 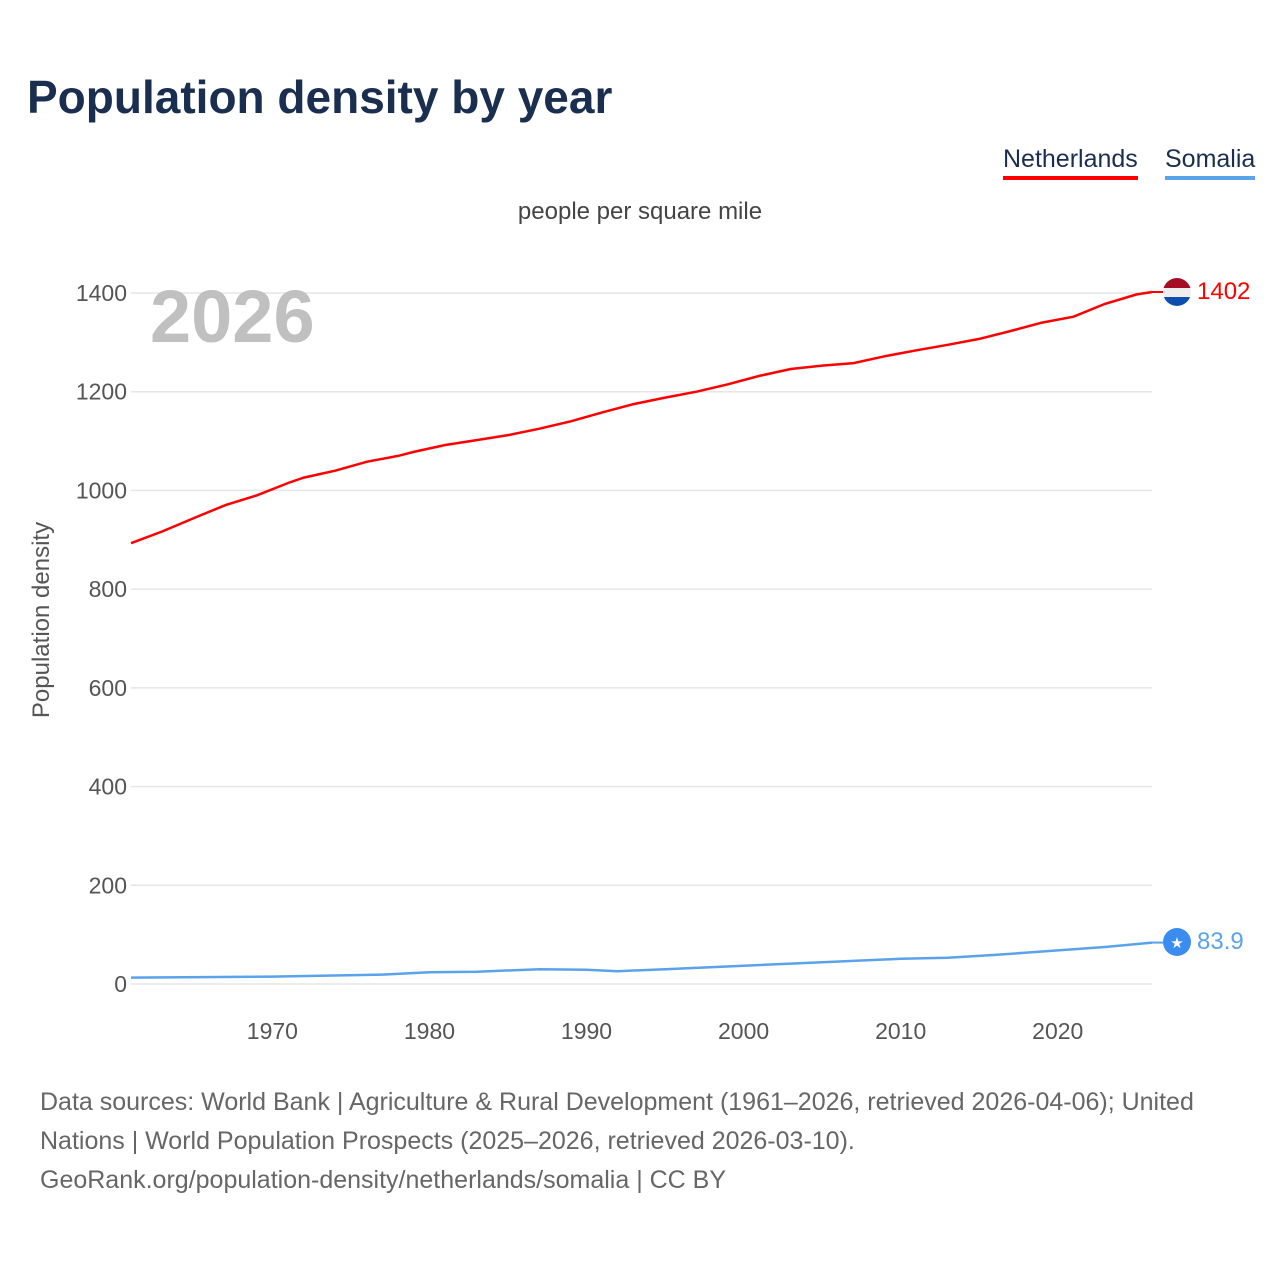 I want to click on legend-somalia: Somalia, so click(x=1210, y=162).